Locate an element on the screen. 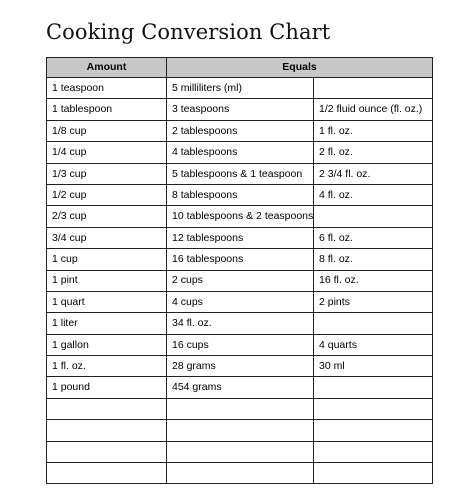 The width and height of the screenshot is (474, 490). equals-cell: 2 tablespoons is located at coordinates (240, 131).